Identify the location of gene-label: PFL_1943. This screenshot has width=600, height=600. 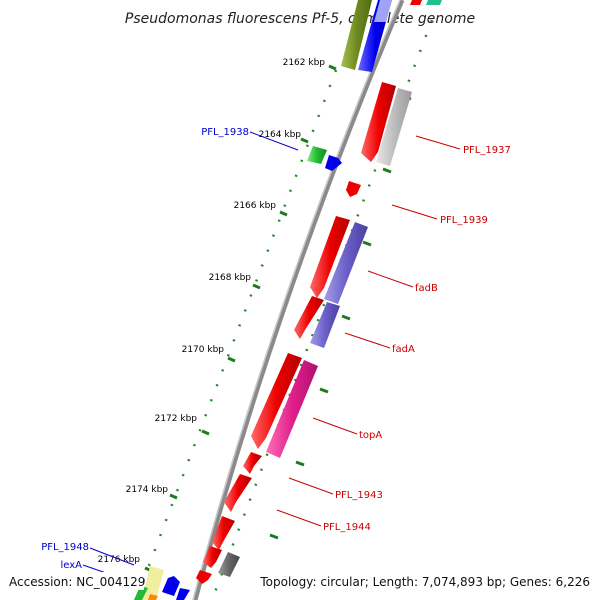
(359, 495).